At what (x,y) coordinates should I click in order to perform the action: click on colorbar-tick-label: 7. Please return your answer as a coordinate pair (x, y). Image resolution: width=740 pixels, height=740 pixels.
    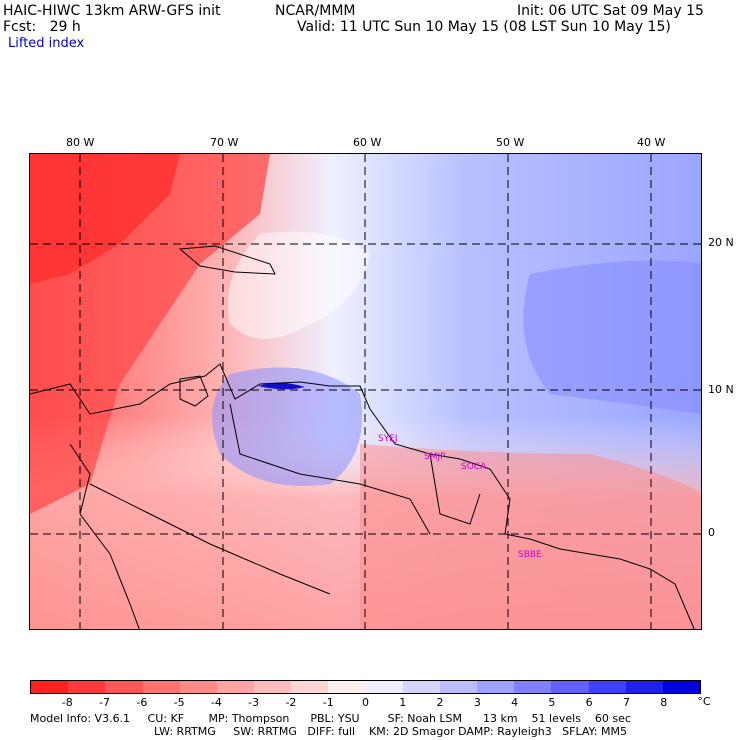
    Looking at the image, I should click on (626, 702).